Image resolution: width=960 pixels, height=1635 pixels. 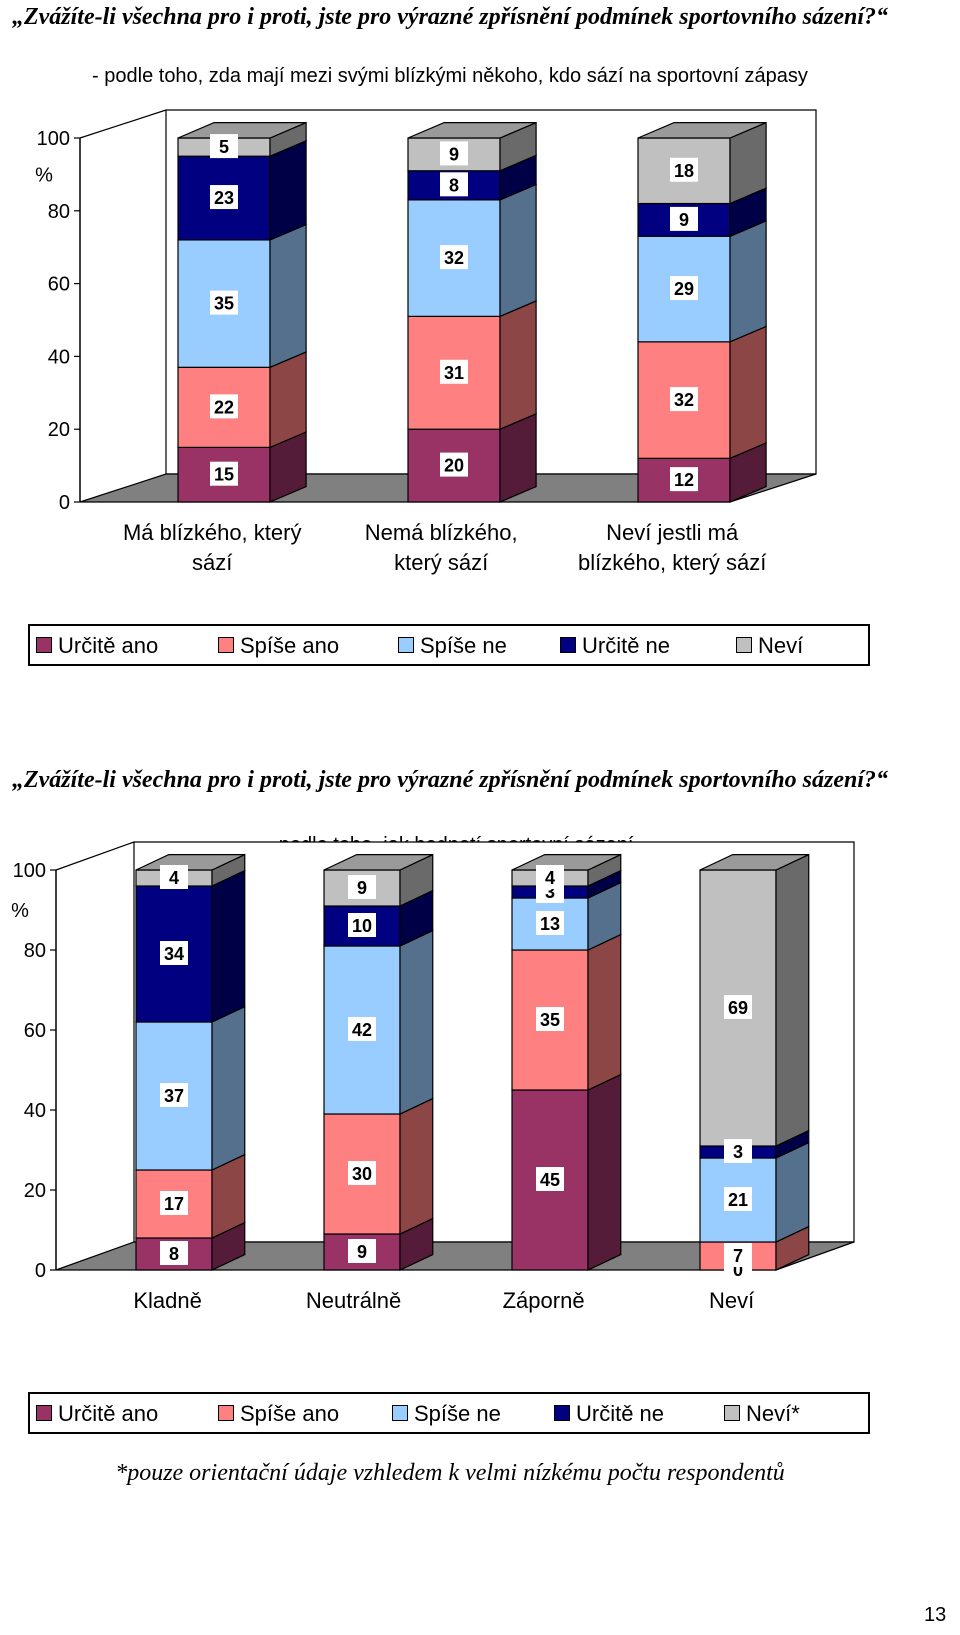 I want to click on chart2-y-unit-label: %, so click(x=20, y=911).